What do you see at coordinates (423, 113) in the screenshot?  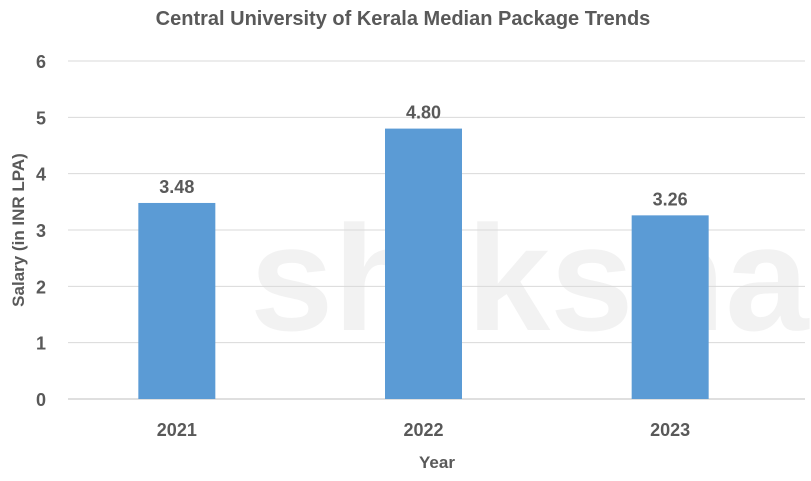 I see `data-label: 4.80` at bounding box center [423, 113].